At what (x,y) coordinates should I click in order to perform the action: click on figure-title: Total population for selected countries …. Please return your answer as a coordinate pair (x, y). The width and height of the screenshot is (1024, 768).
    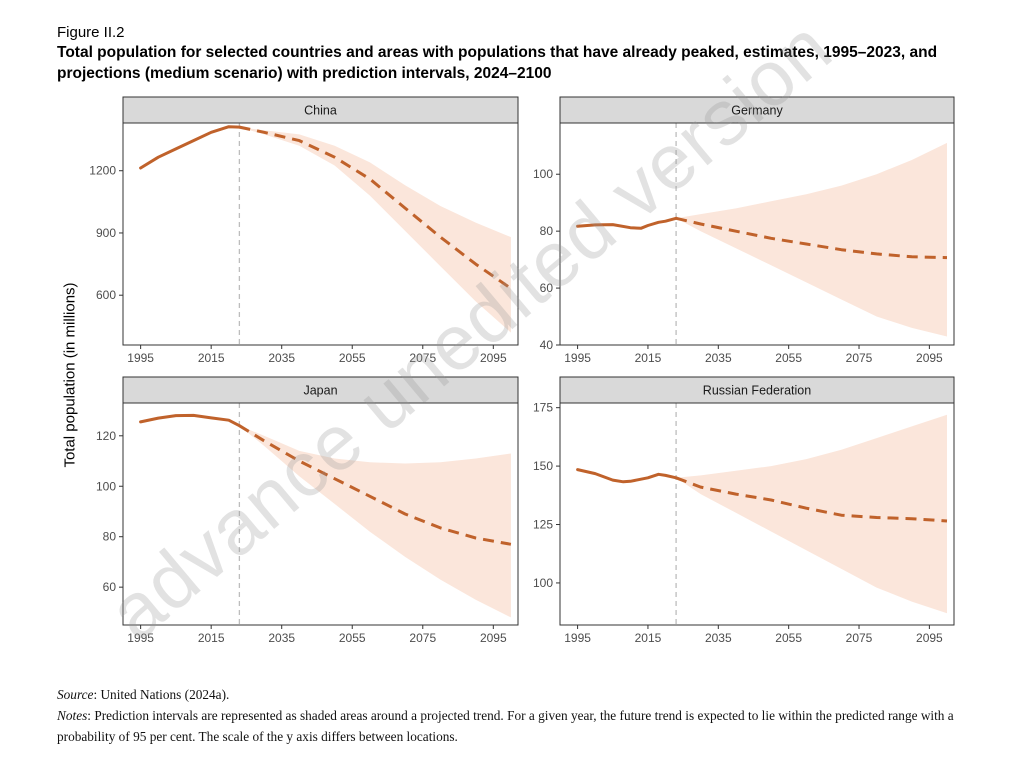
    Looking at the image, I should click on (497, 63).